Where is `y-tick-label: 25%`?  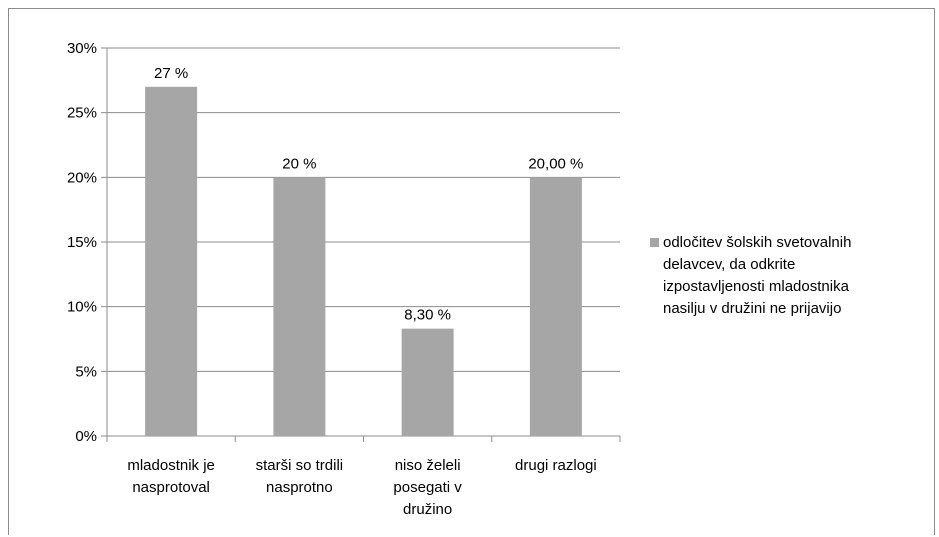 y-tick-label: 25% is located at coordinates (82, 113).